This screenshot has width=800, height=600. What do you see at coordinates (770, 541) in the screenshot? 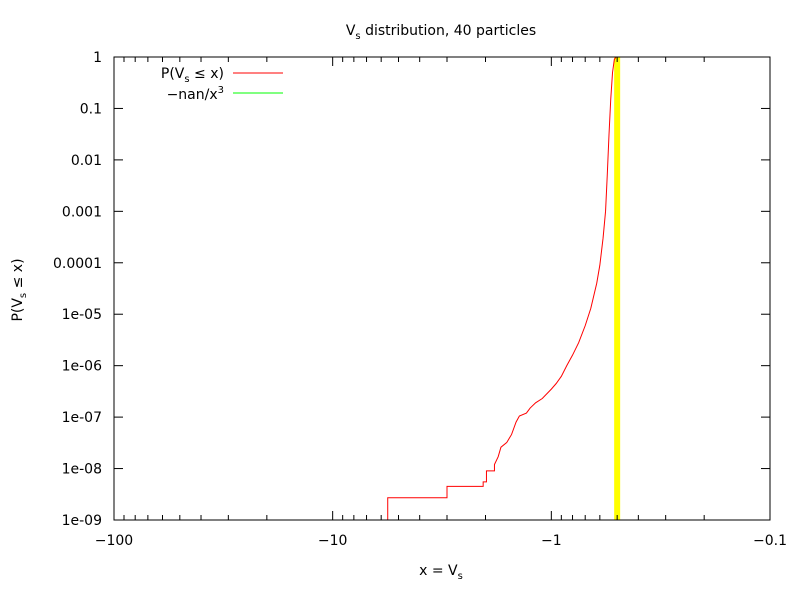
I see `x-tick-label-3: −0.1` at bounding box center [770, 541].